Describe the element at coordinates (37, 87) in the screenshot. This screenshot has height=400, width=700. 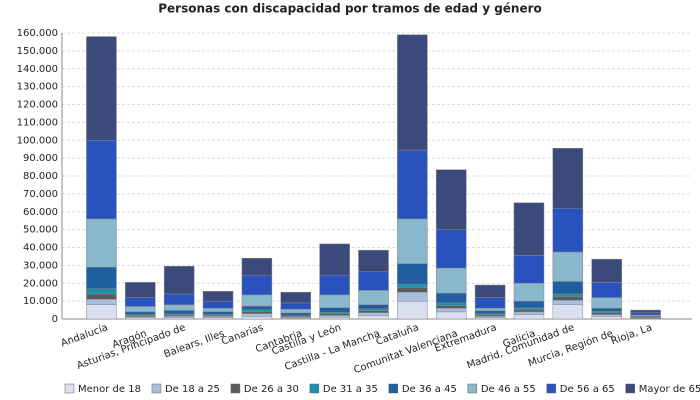
I see `y-tick-label: 130.000` at that location.